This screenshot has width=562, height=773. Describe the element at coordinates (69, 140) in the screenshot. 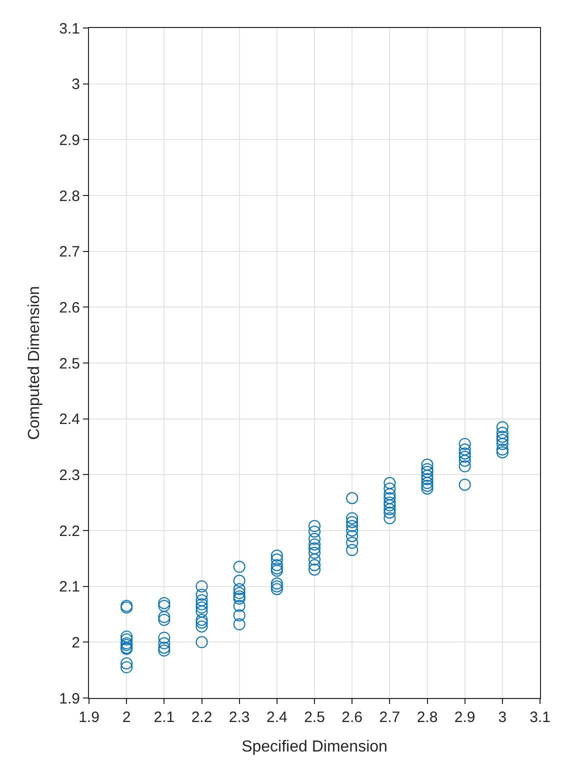

I see `y-tick-label: 2.9` at that location.